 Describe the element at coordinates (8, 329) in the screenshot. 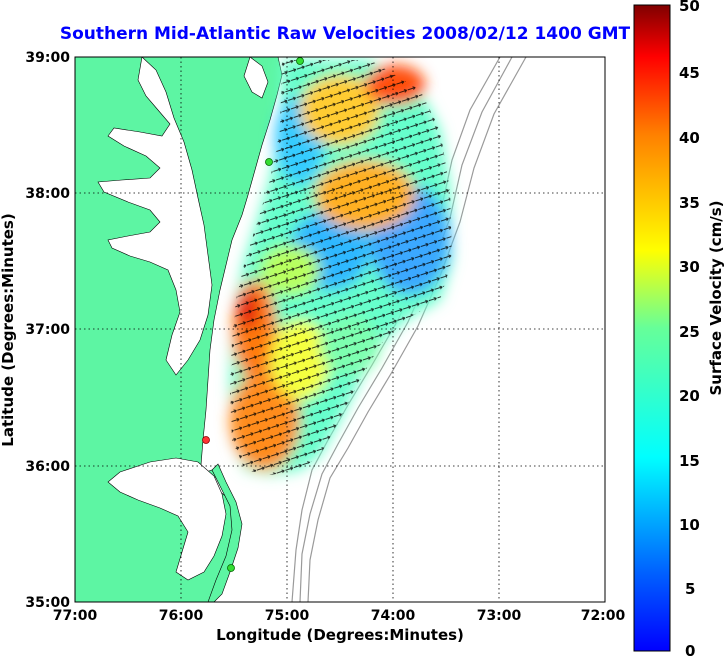

I see `y-axis-label: Latitude (Degrees:Minutes)` at that location.